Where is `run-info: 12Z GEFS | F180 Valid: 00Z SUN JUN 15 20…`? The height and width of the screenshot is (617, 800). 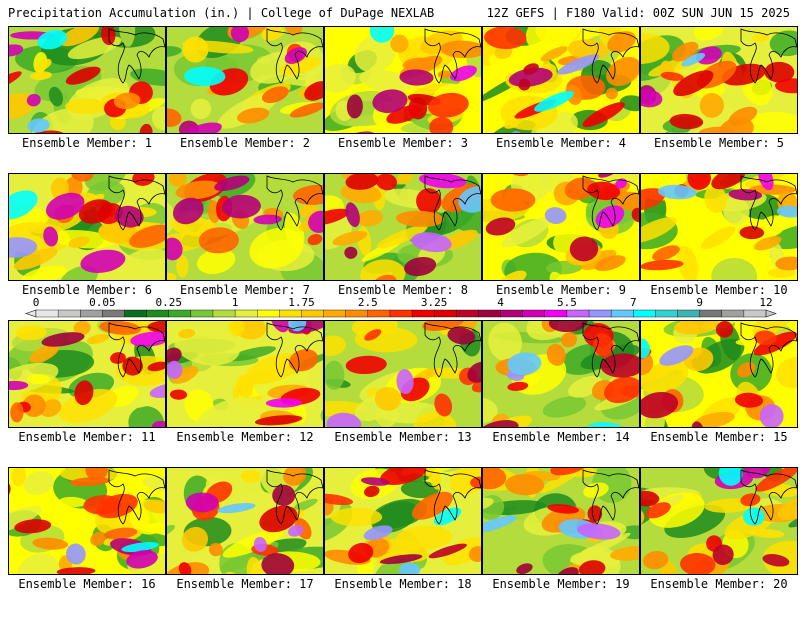
run-info: 12Z GEFS | F180 Valid: 00Z SUN JUN 15 20… is located at coordinates (638, 13).